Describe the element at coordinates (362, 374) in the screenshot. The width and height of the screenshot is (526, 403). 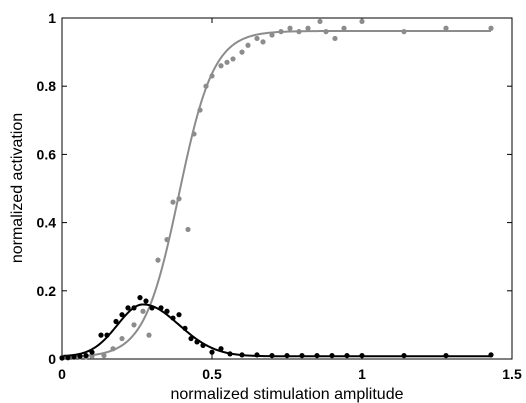
I see `x-tick-label: 1` at that location.